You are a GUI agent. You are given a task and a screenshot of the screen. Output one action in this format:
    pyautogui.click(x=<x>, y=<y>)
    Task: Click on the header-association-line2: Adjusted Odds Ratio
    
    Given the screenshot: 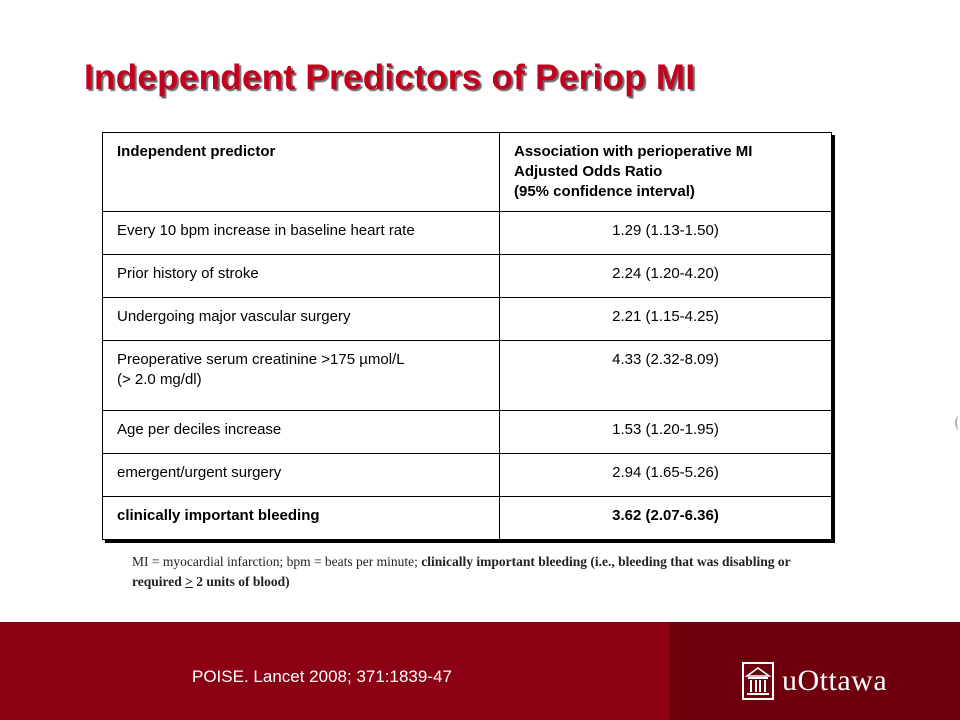 What is the action you would take?
    pyautogui.click(x=588, y=171)
    